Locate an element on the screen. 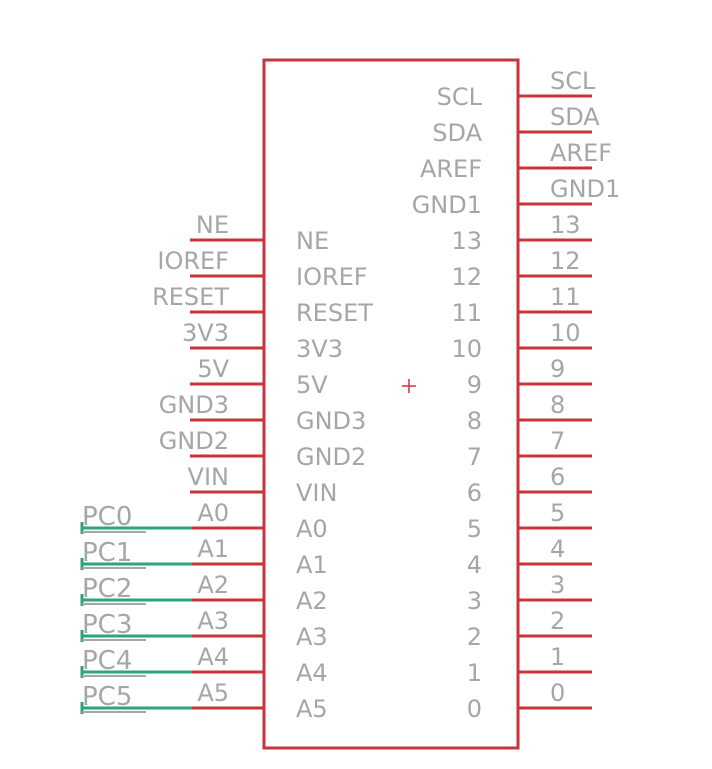 The width and height of the screenshot is (712, 769). pin-label-inner-5v: 5V is located at coordinates (312, 385).